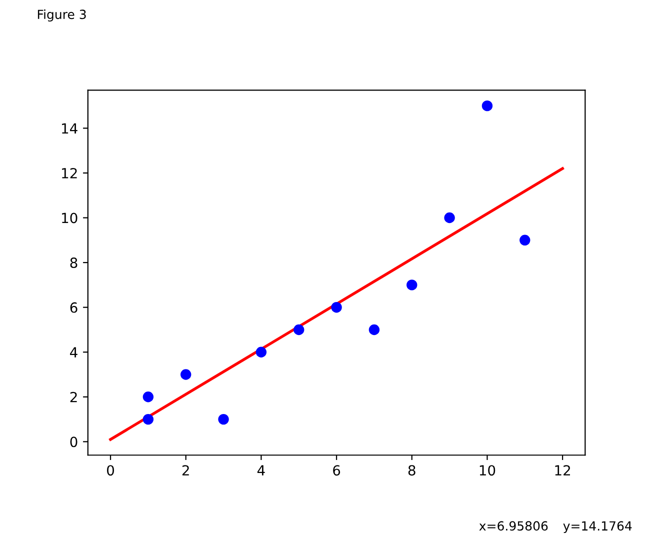  I want to click on y-tick-label: 12, so click(69, 173).